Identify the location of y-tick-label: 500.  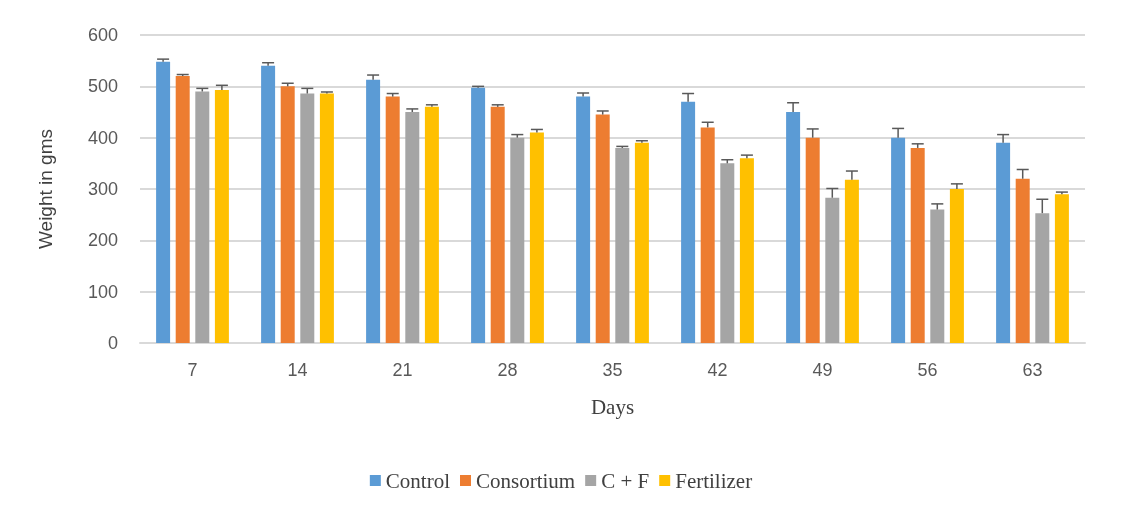
(102, 86).